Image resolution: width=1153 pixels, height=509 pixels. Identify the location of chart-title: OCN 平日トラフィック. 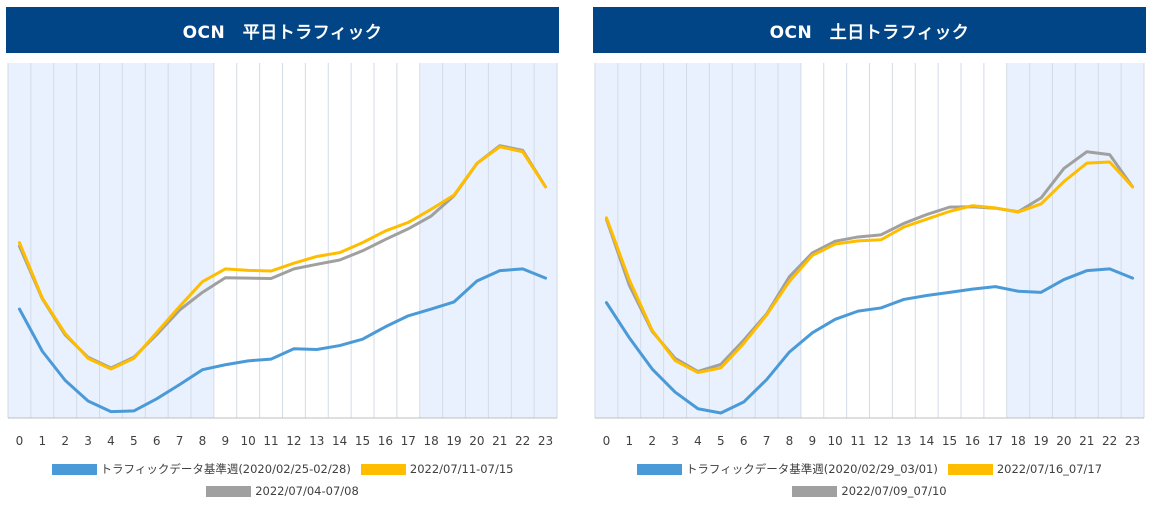
(282, 32).